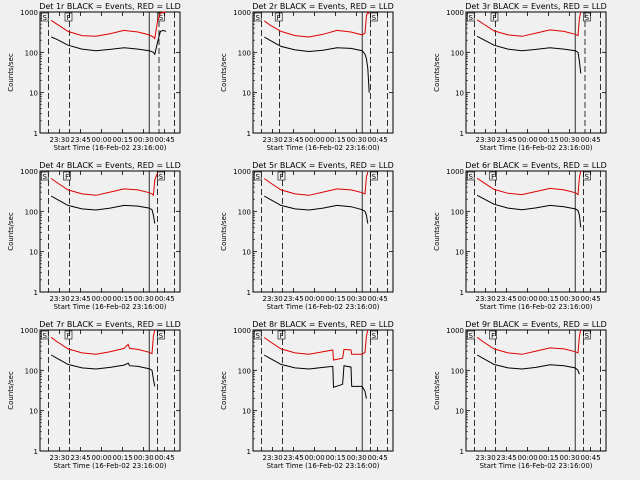 This screenshot has height=480, width=640. I want to click on panel-title: Det 3r BLACK = Events, RED = LLD, so click(536, 6).